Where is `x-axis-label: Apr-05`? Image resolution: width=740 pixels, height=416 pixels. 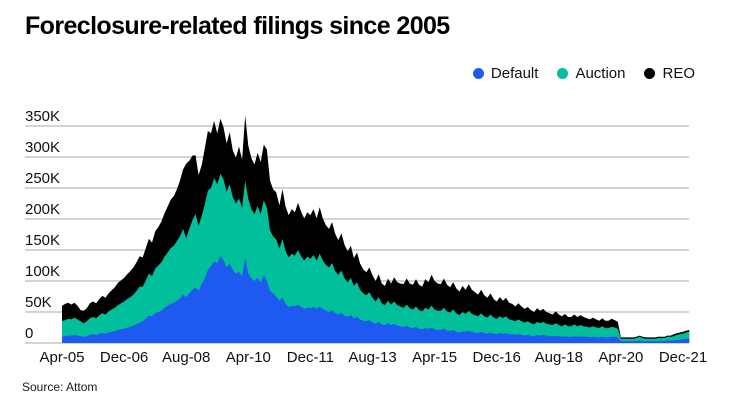
x-axis-label: Apr-05 is located at coordinates (61, 357).